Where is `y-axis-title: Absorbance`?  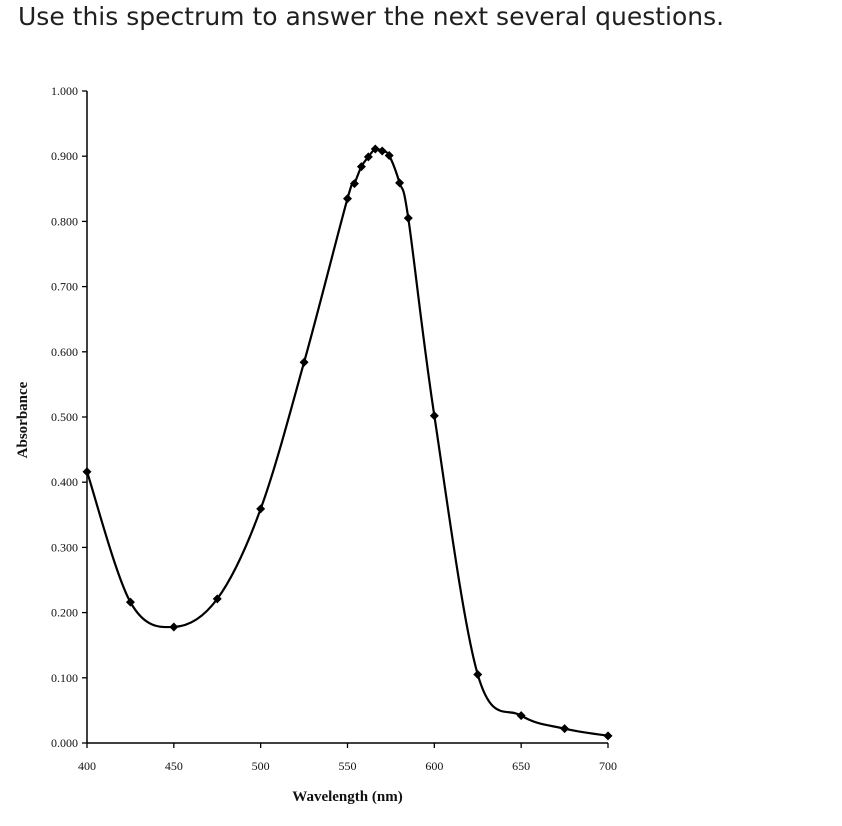
y-axis-title: Absorbance is located at coordinates (23, 419).